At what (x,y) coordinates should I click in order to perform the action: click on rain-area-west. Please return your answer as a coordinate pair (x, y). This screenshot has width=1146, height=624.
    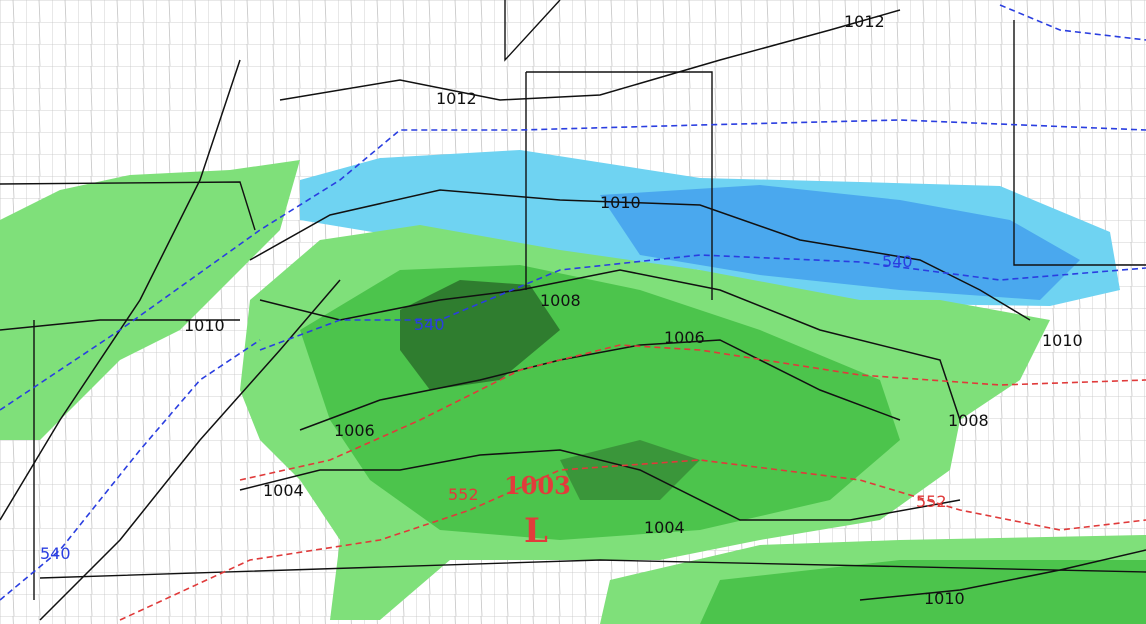
    Looking at the image, I should click on (150, 300).